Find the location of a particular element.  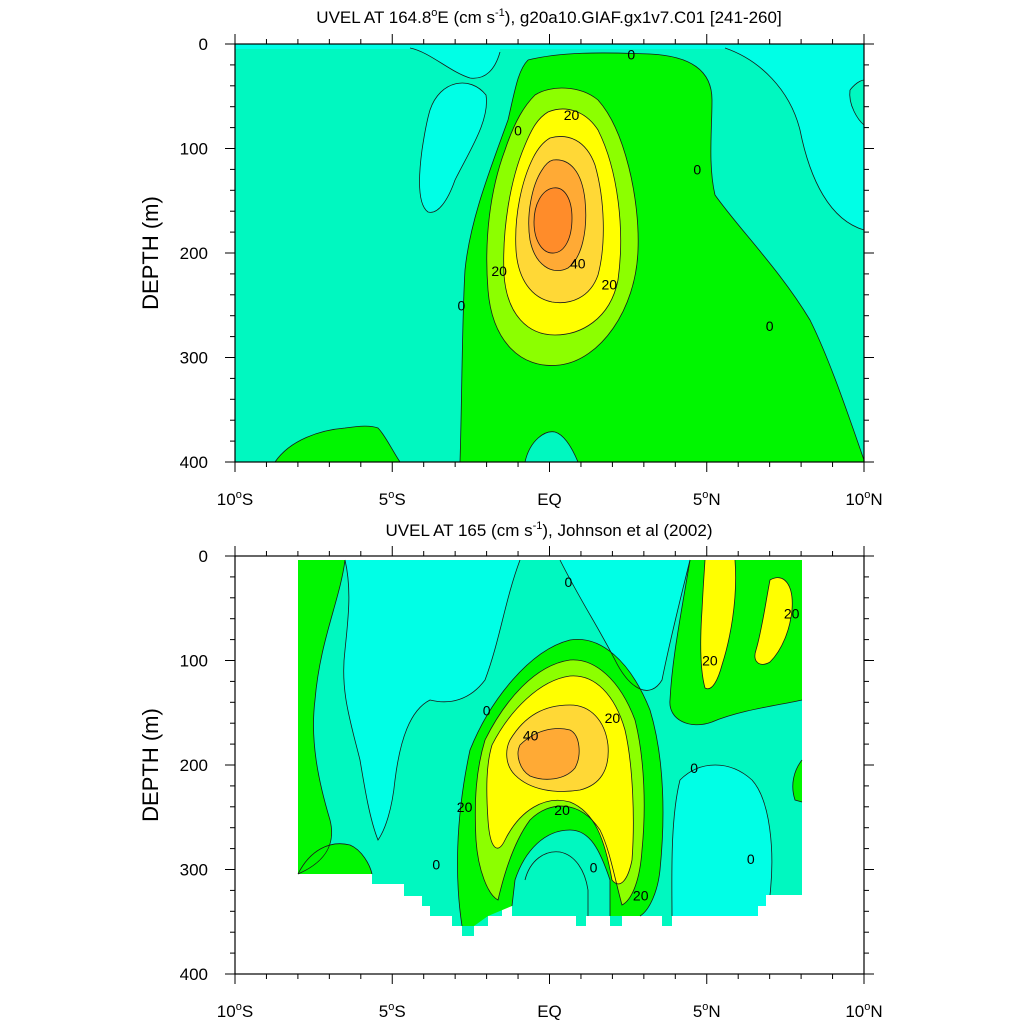

panel-2-y-axis-label: DEPTH (m) is located at coordinates (150, 765).